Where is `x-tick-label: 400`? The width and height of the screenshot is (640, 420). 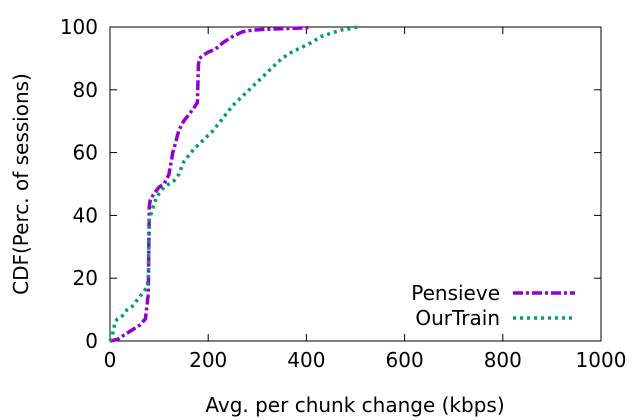 x-tick-label: 400 is located at coordinates (306, 360).